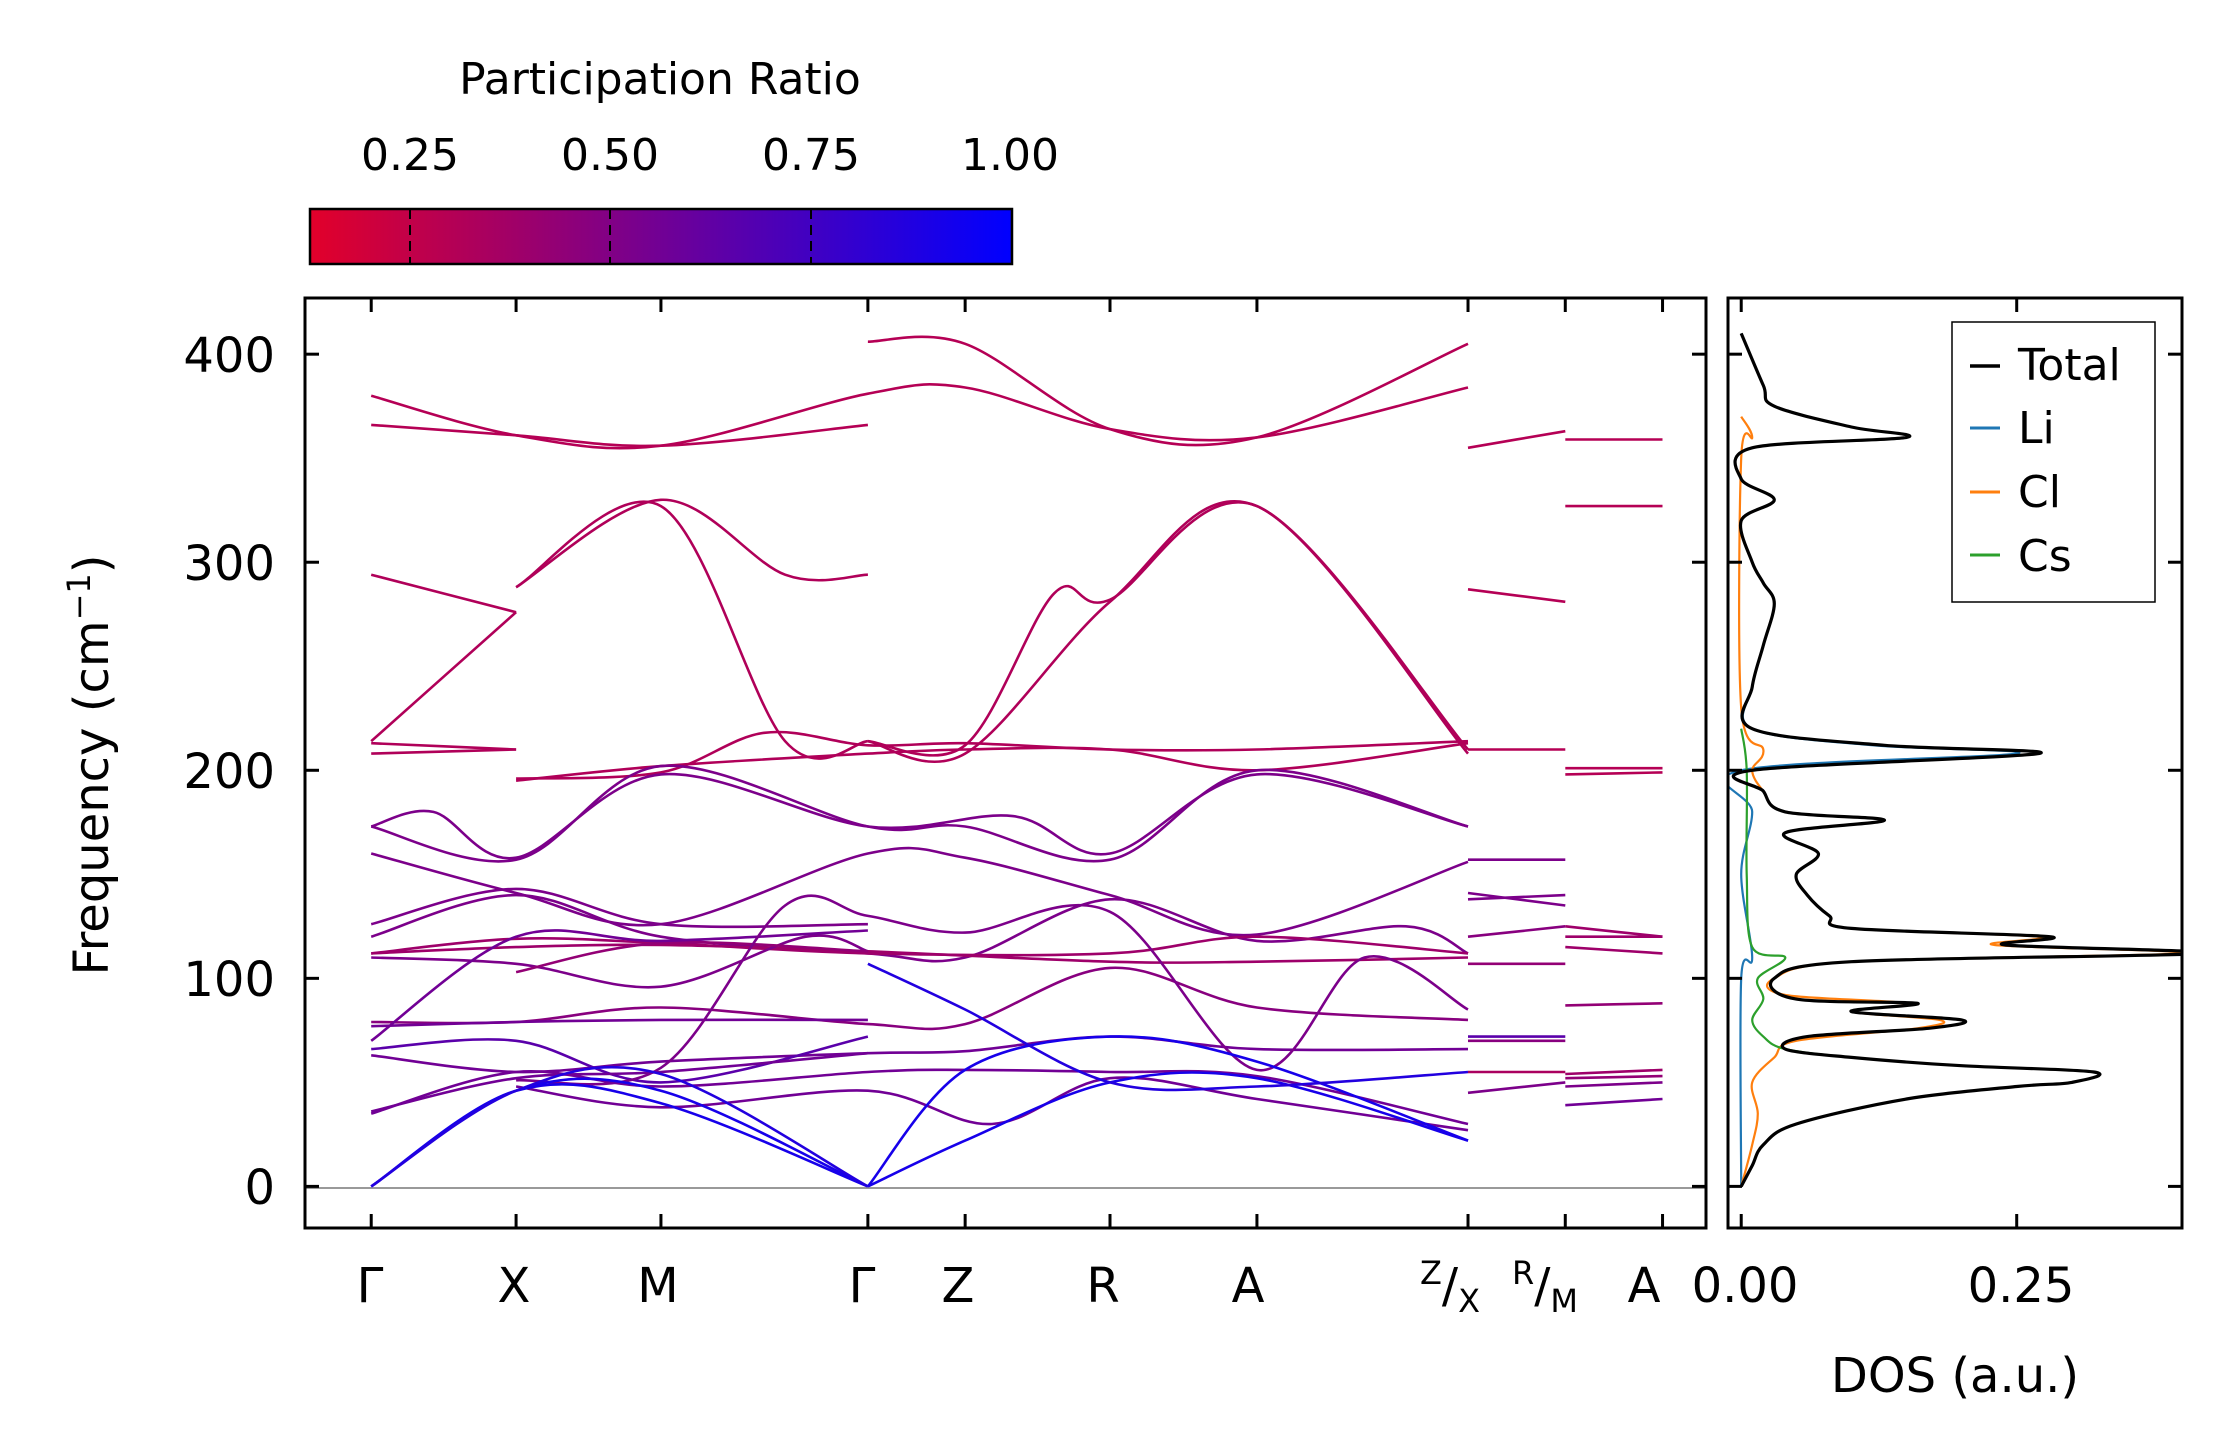 This screenshot has height=1455, width=2222. I want to click on kpoint-label-gamma: Γ, so click(370, 1286).